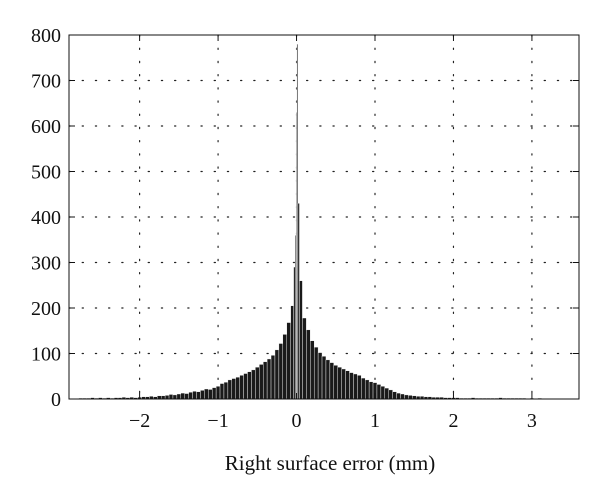 The height and width of the screenshot is (497, 600). Describe the element at coordinates (139, 421) in the screenshot. I see `x-tick-label: −2` at that location.